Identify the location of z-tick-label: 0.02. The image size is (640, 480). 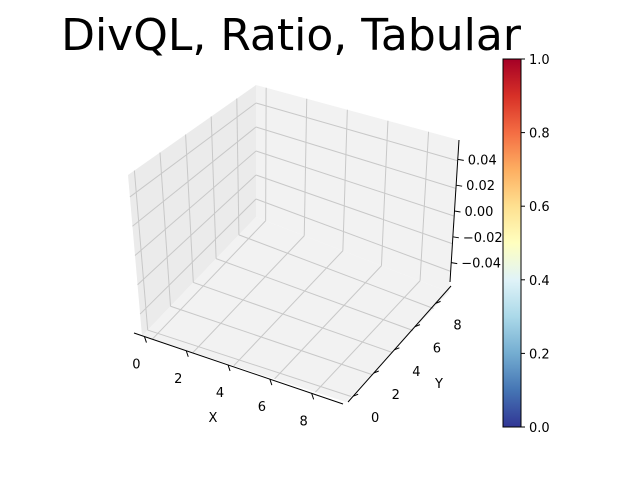
(480, 186).